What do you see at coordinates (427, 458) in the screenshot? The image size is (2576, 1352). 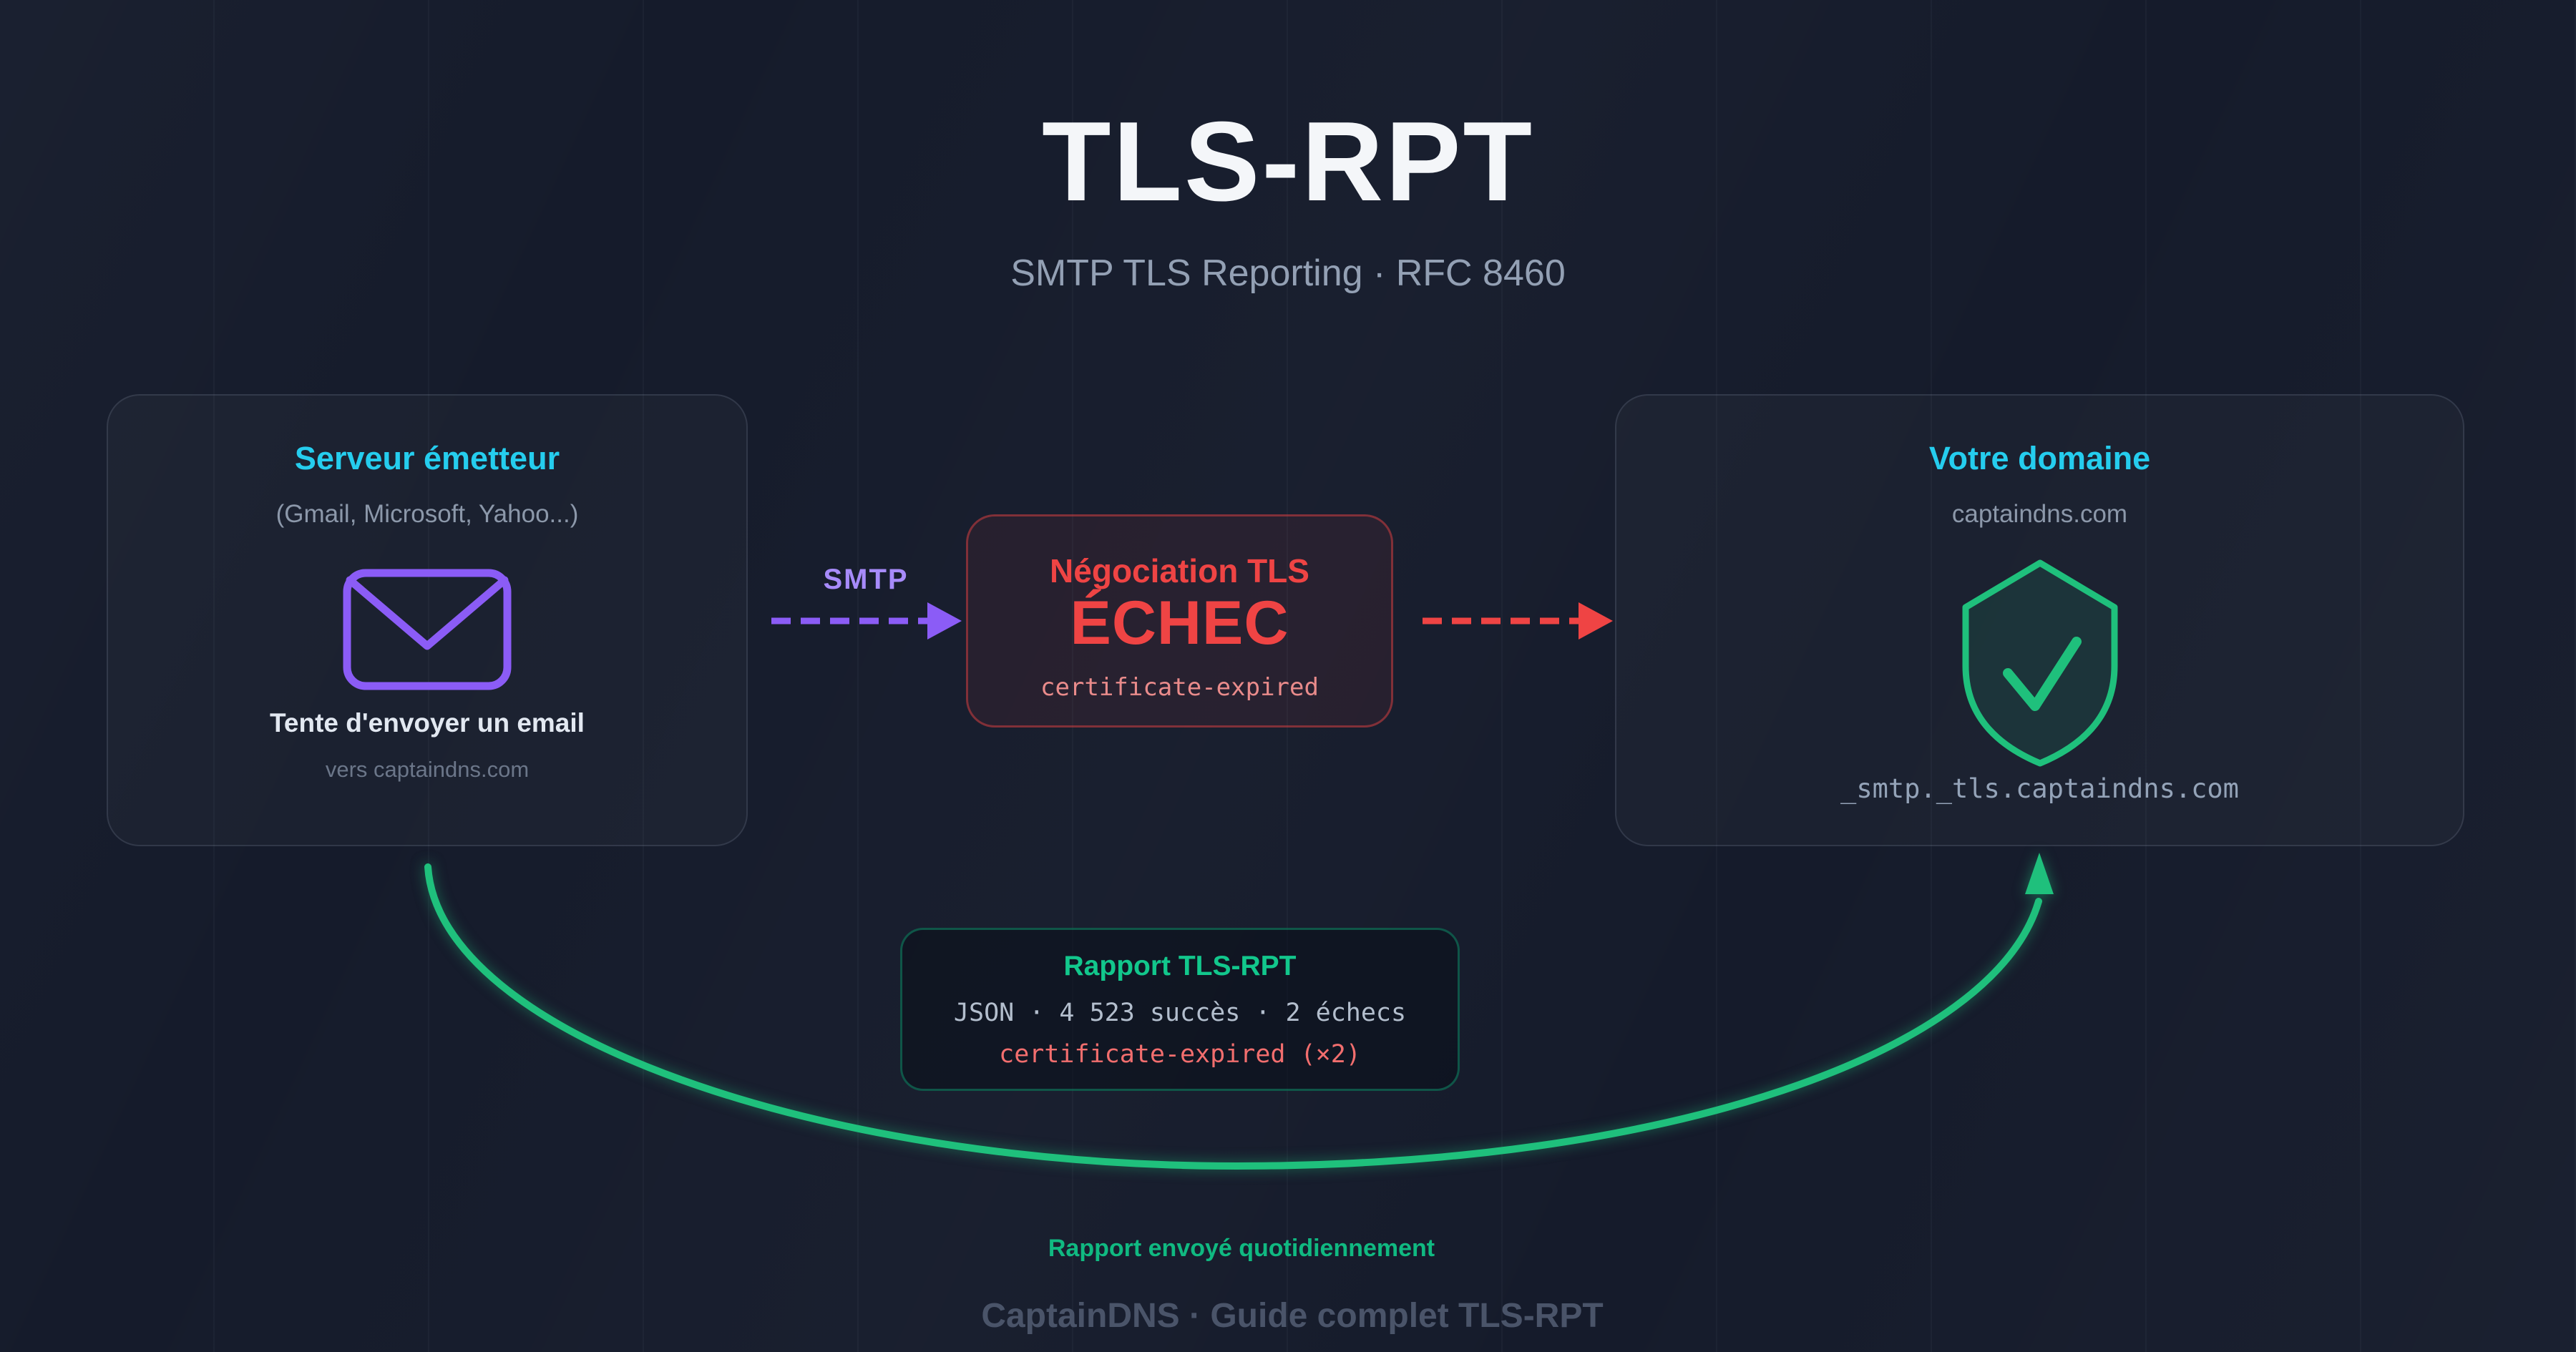 I see `sender-card-title: Serveur émetteur` at bounding box center [427, 458].